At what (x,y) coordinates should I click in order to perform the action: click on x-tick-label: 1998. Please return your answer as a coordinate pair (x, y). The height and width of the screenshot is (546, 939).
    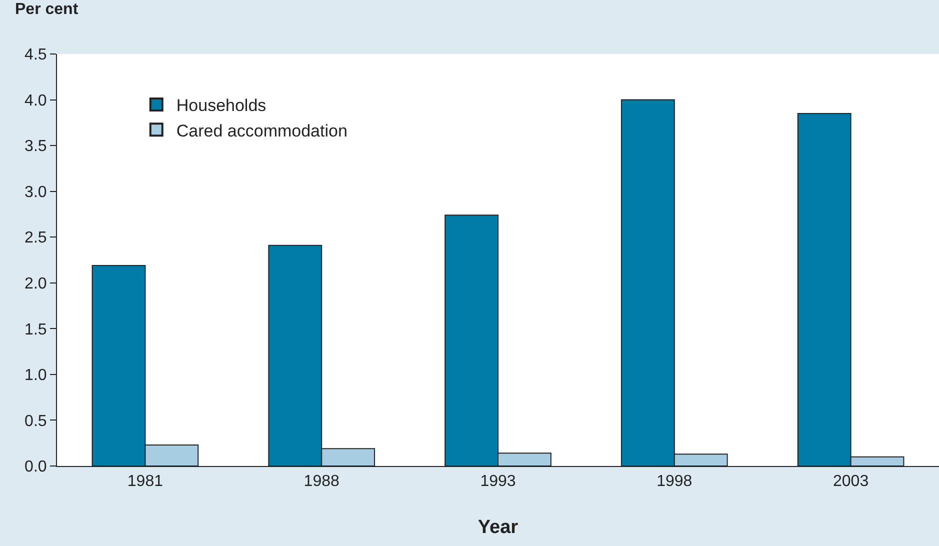
    Looking at the image, I should click on (674, 481).